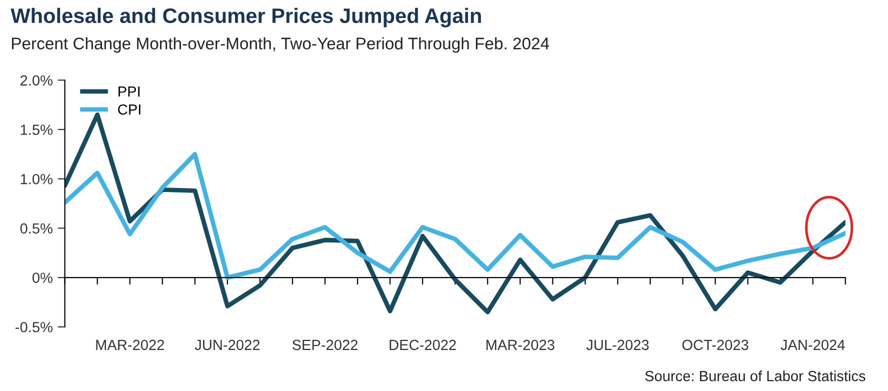 The height and width of the screenshot is (391, 888). I want to click on x-tick-label: JUL-2023, so click(617, 345).